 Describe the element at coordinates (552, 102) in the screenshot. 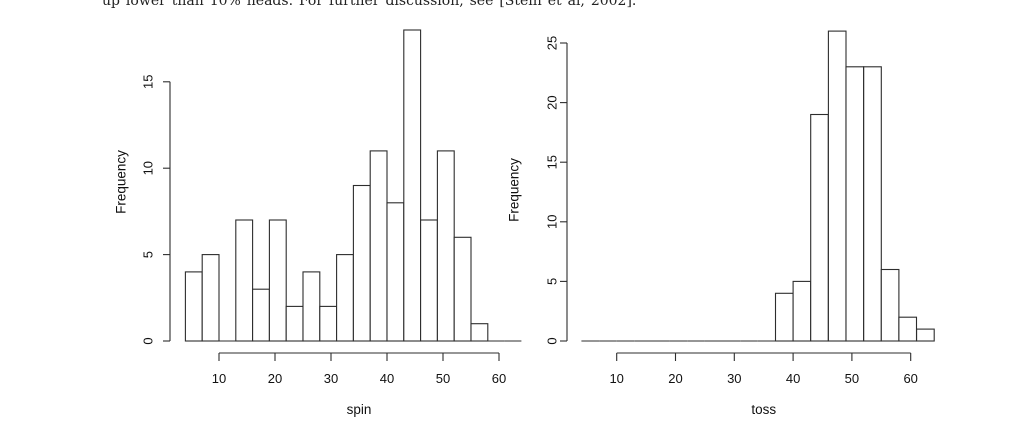

I see `y-tick-label: 20` at that location.